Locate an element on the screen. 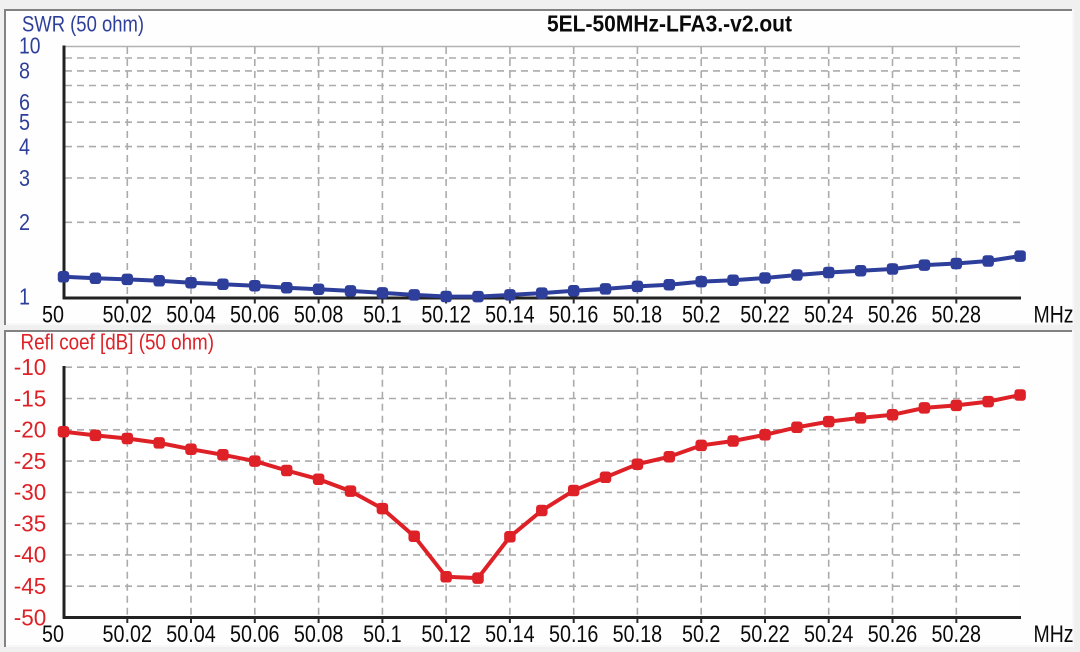 The image size is (1080, 652). svg-text: -50 is located at coordinates (30, 617).